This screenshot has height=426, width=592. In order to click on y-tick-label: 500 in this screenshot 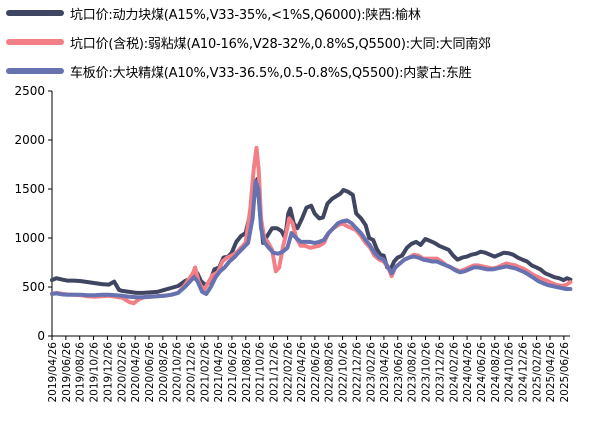, I will do `click(33, 287)`.